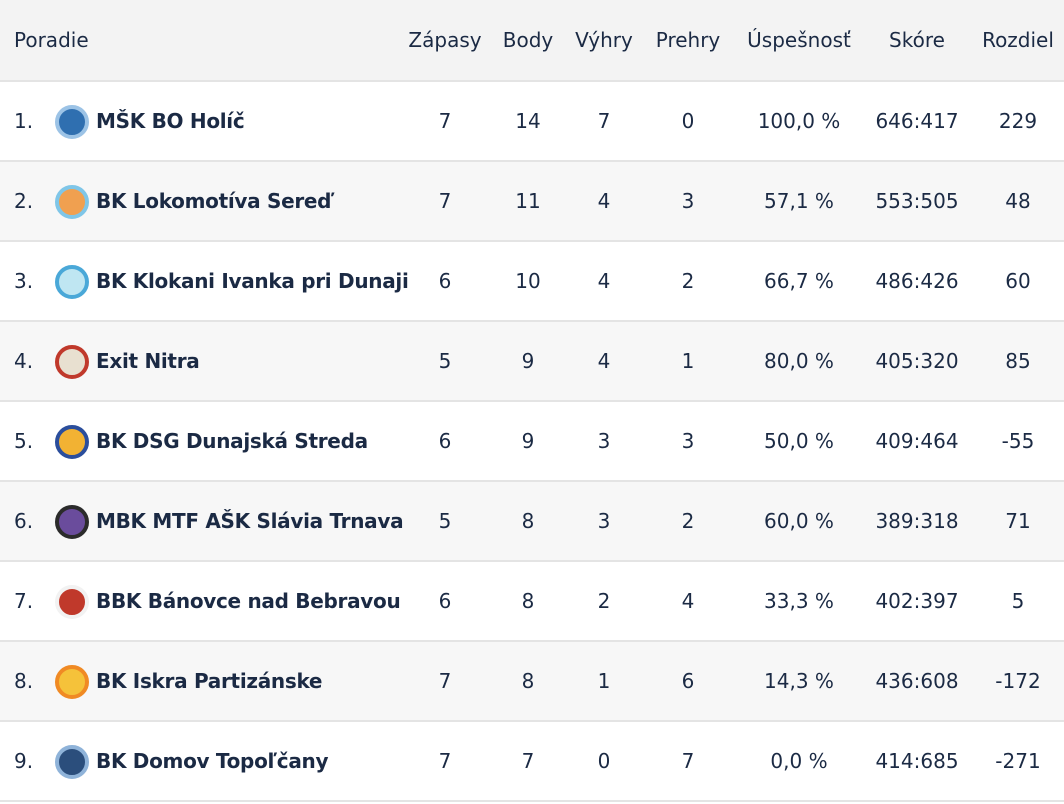 This screenshot has height=804, width=1064. I want to click on team-row: 1. MŠK BO Holíč 7 14 7 0 100,0 % 646:417 229, so click(532, 122).